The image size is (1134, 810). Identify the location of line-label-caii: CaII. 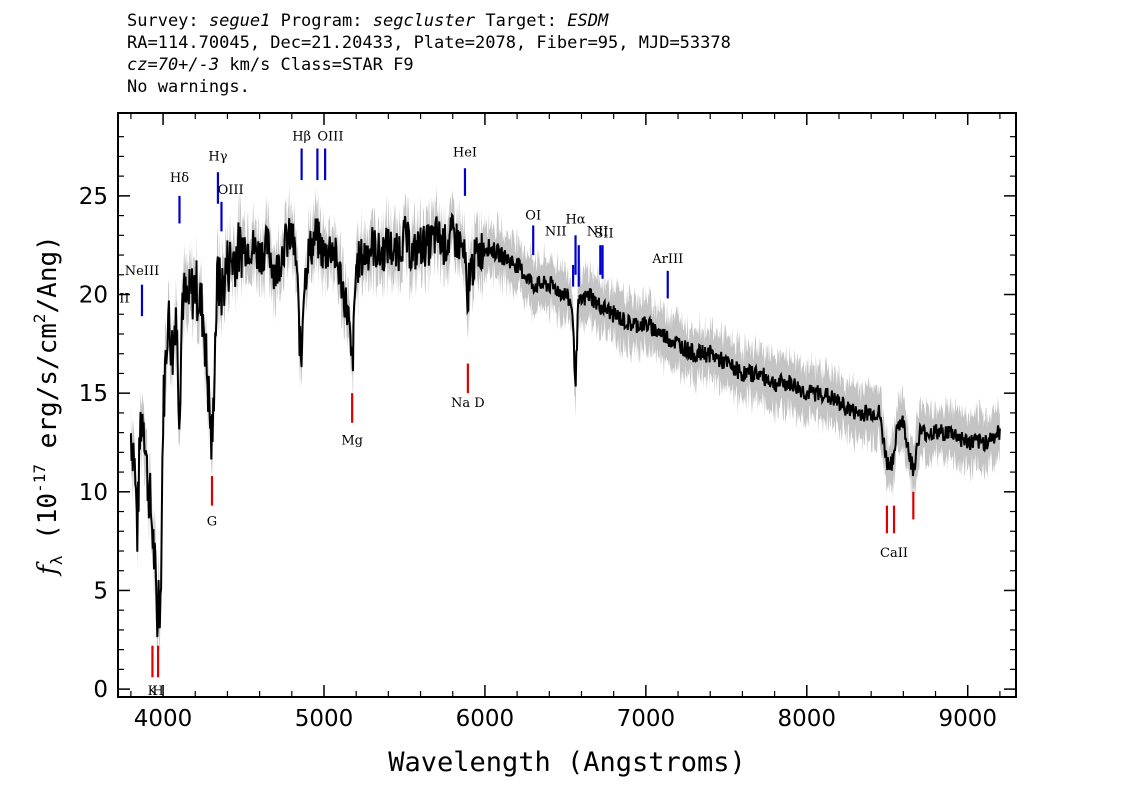
(894, 553).